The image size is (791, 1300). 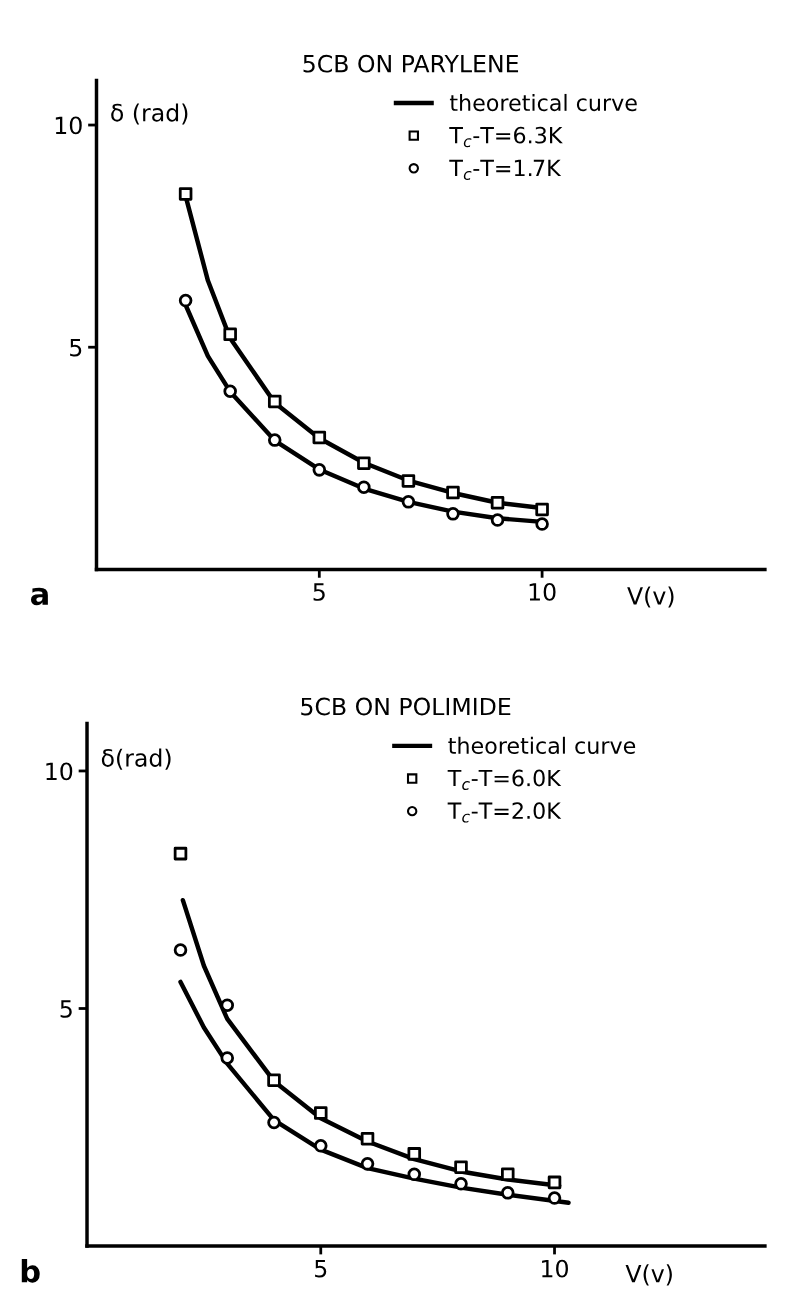 What do you see at coordinates (411, 63) in the screenshot?
I see `chart-title: 5CB ON PARYLENE` at bounding box center [411, 63].